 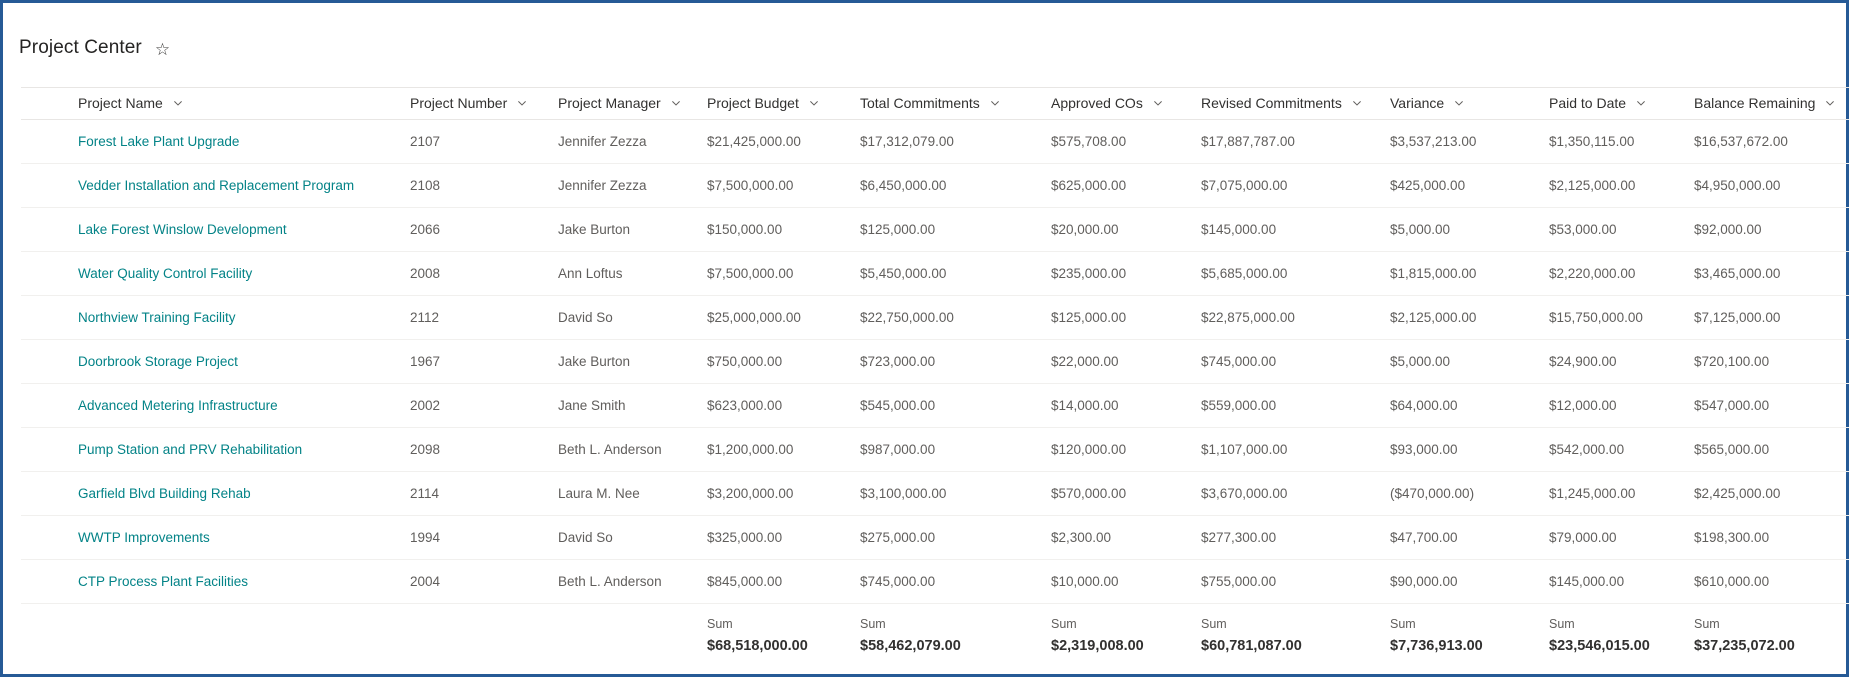 What do you see at coordinates (632, 405) in the screenshot?
I see `cell-manager: Jane Smith` at bounding box center [632, 405].